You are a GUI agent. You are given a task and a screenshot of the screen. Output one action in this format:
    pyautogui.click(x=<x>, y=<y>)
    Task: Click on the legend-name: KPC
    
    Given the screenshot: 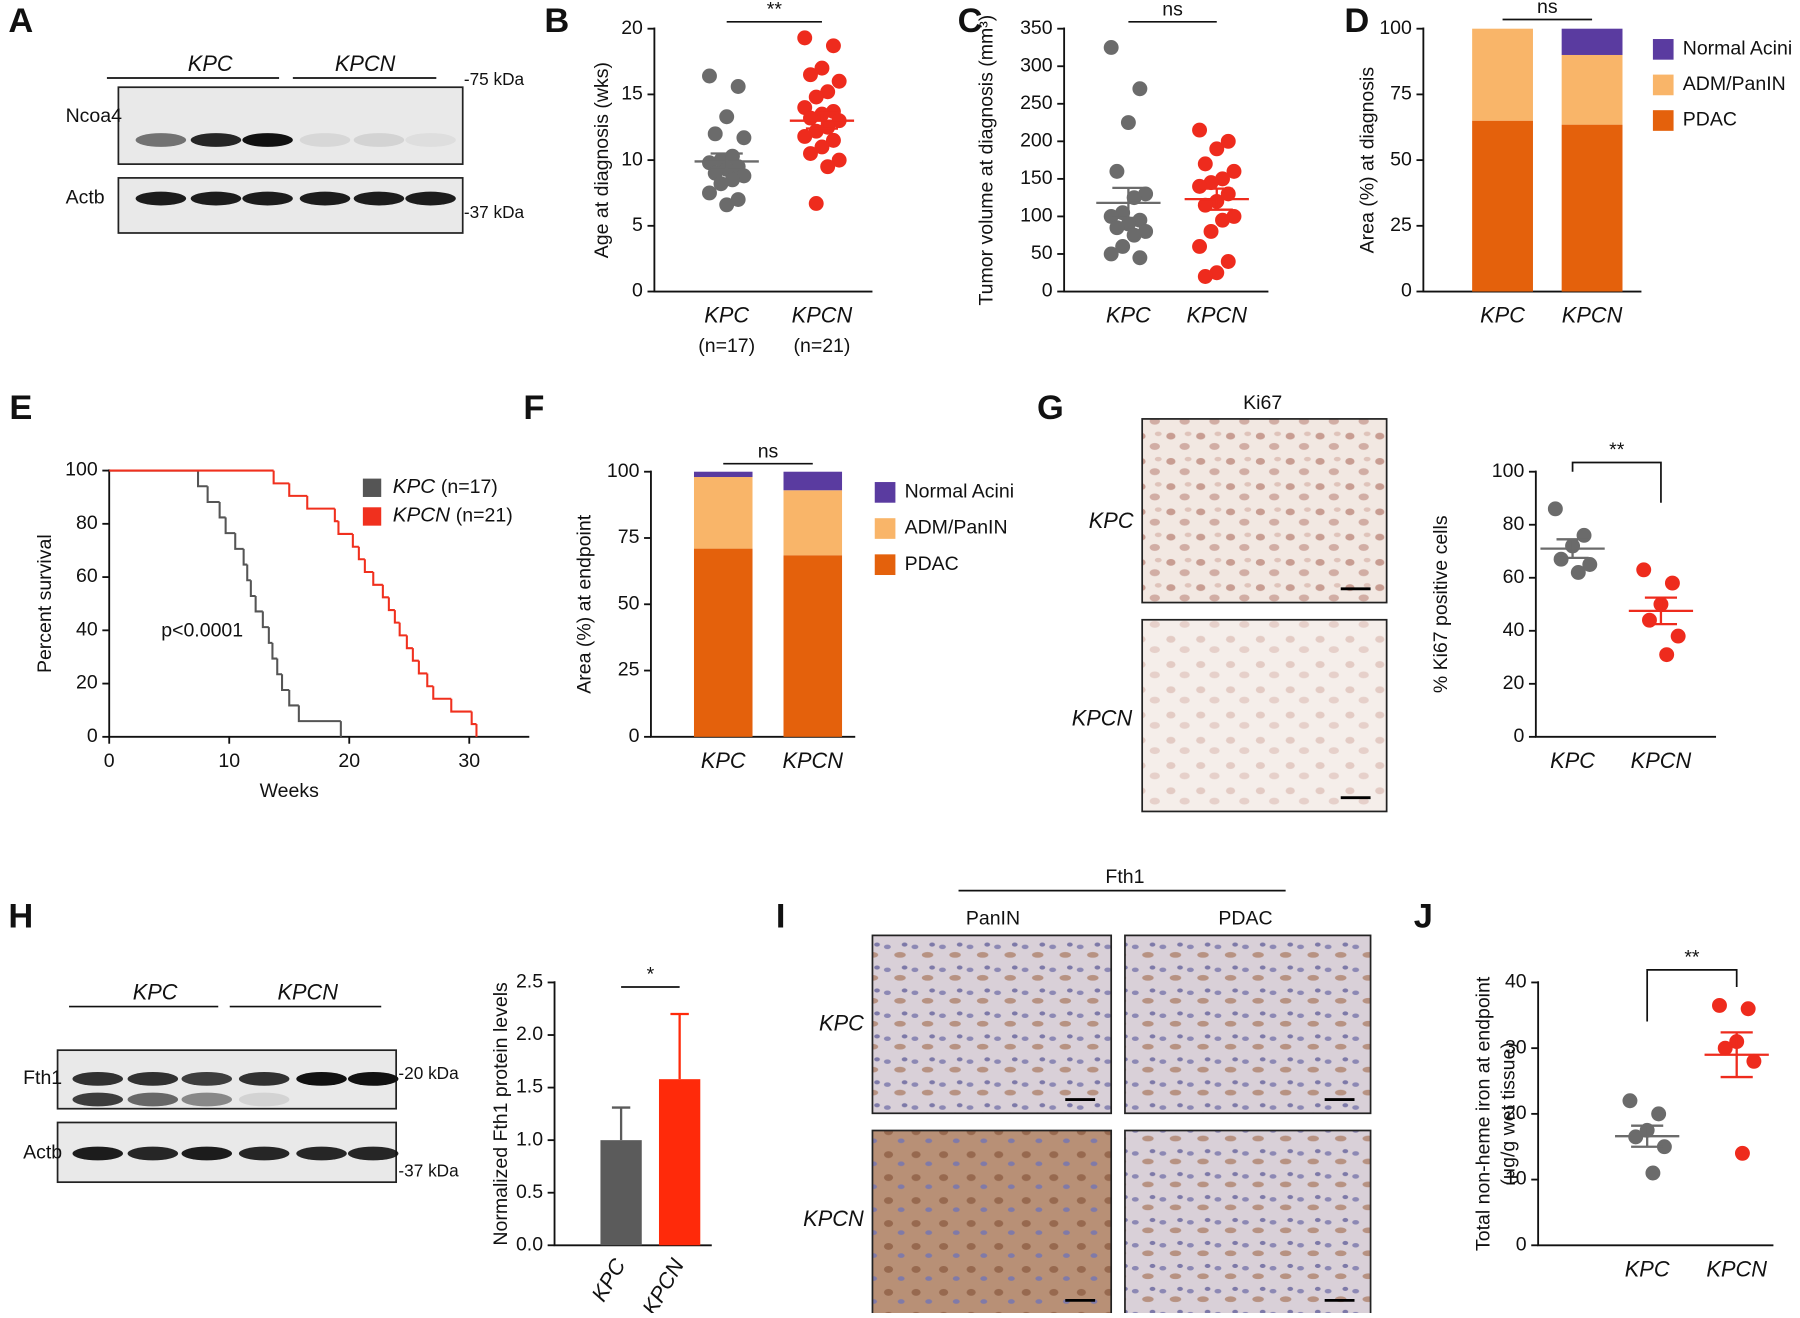 What is the action you would take?
    pyautogui.click(x=415, y=486)
    